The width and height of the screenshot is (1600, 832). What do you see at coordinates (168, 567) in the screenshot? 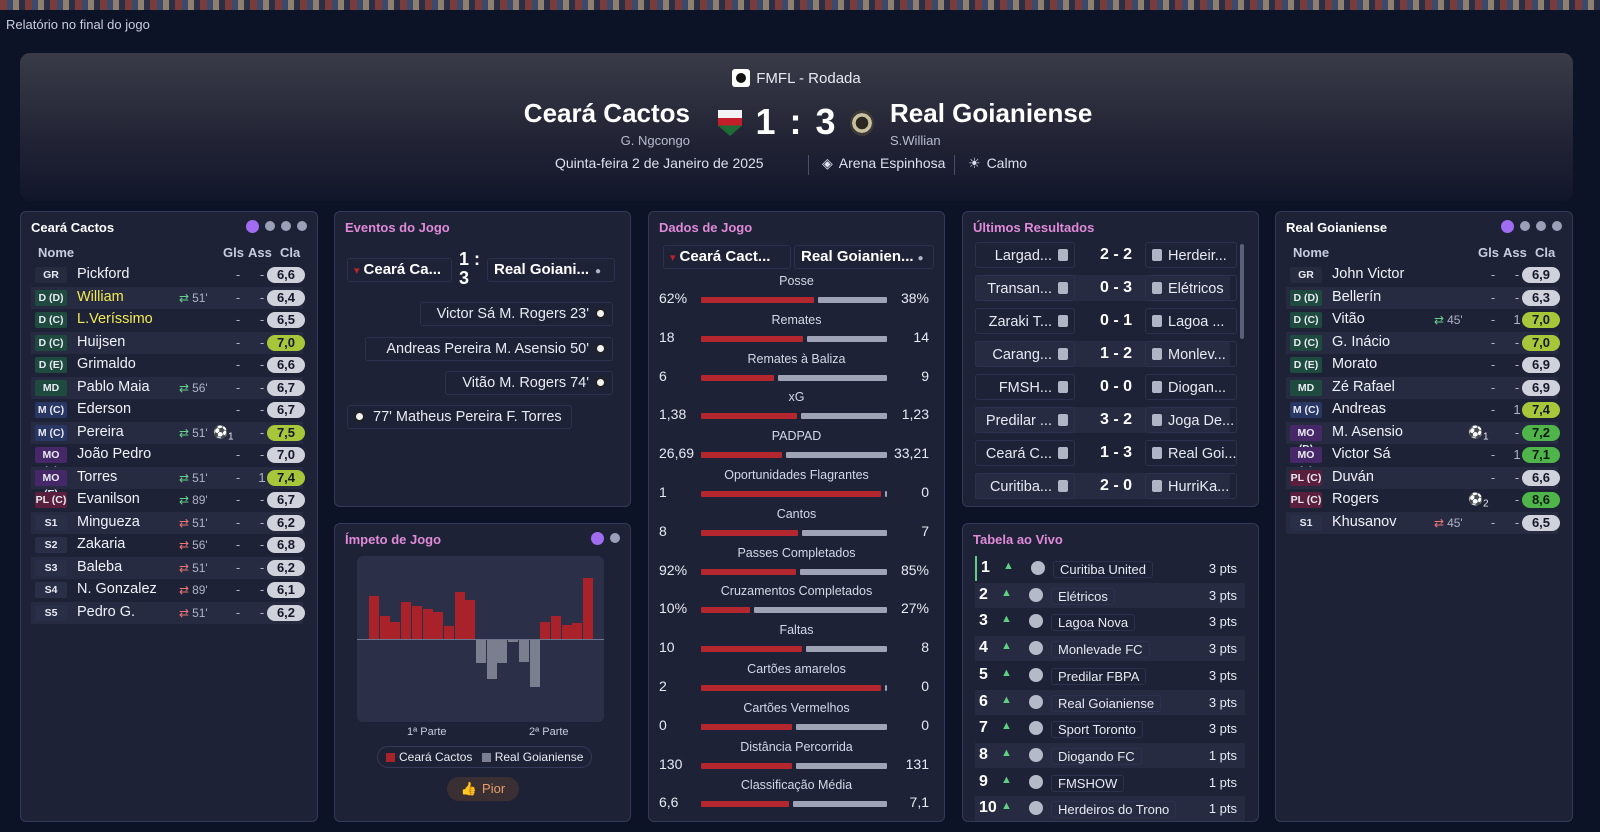
I see `player-row: S3 Baleba ⇄ 51' - -6,2` at bounding box center [168, 567].